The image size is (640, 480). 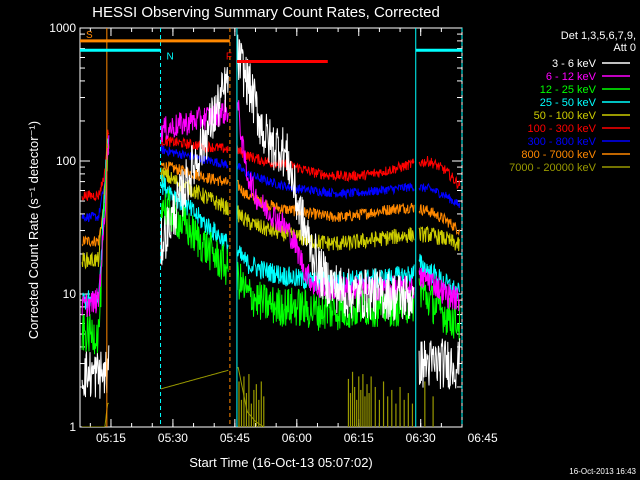 What do you see at coordinates (111, 438) in the screenshot?
I see `x-tick-label: 05:15` at bounding box center [111, 438].